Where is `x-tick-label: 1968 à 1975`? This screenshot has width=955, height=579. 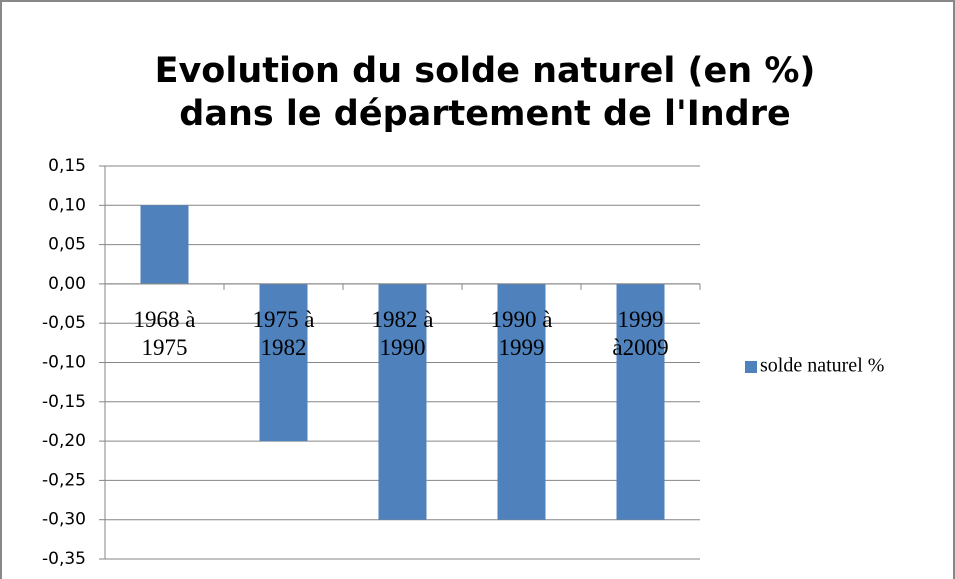
x-tick-label: 1968 à 1975 is located at coordinates (165, 333).